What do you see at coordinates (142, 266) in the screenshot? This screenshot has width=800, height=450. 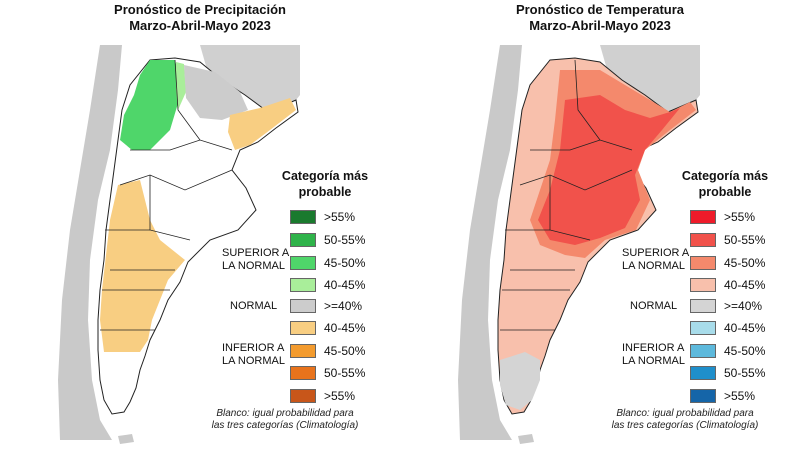 I see `inferior-region-central` at bounding box center [142, 266].